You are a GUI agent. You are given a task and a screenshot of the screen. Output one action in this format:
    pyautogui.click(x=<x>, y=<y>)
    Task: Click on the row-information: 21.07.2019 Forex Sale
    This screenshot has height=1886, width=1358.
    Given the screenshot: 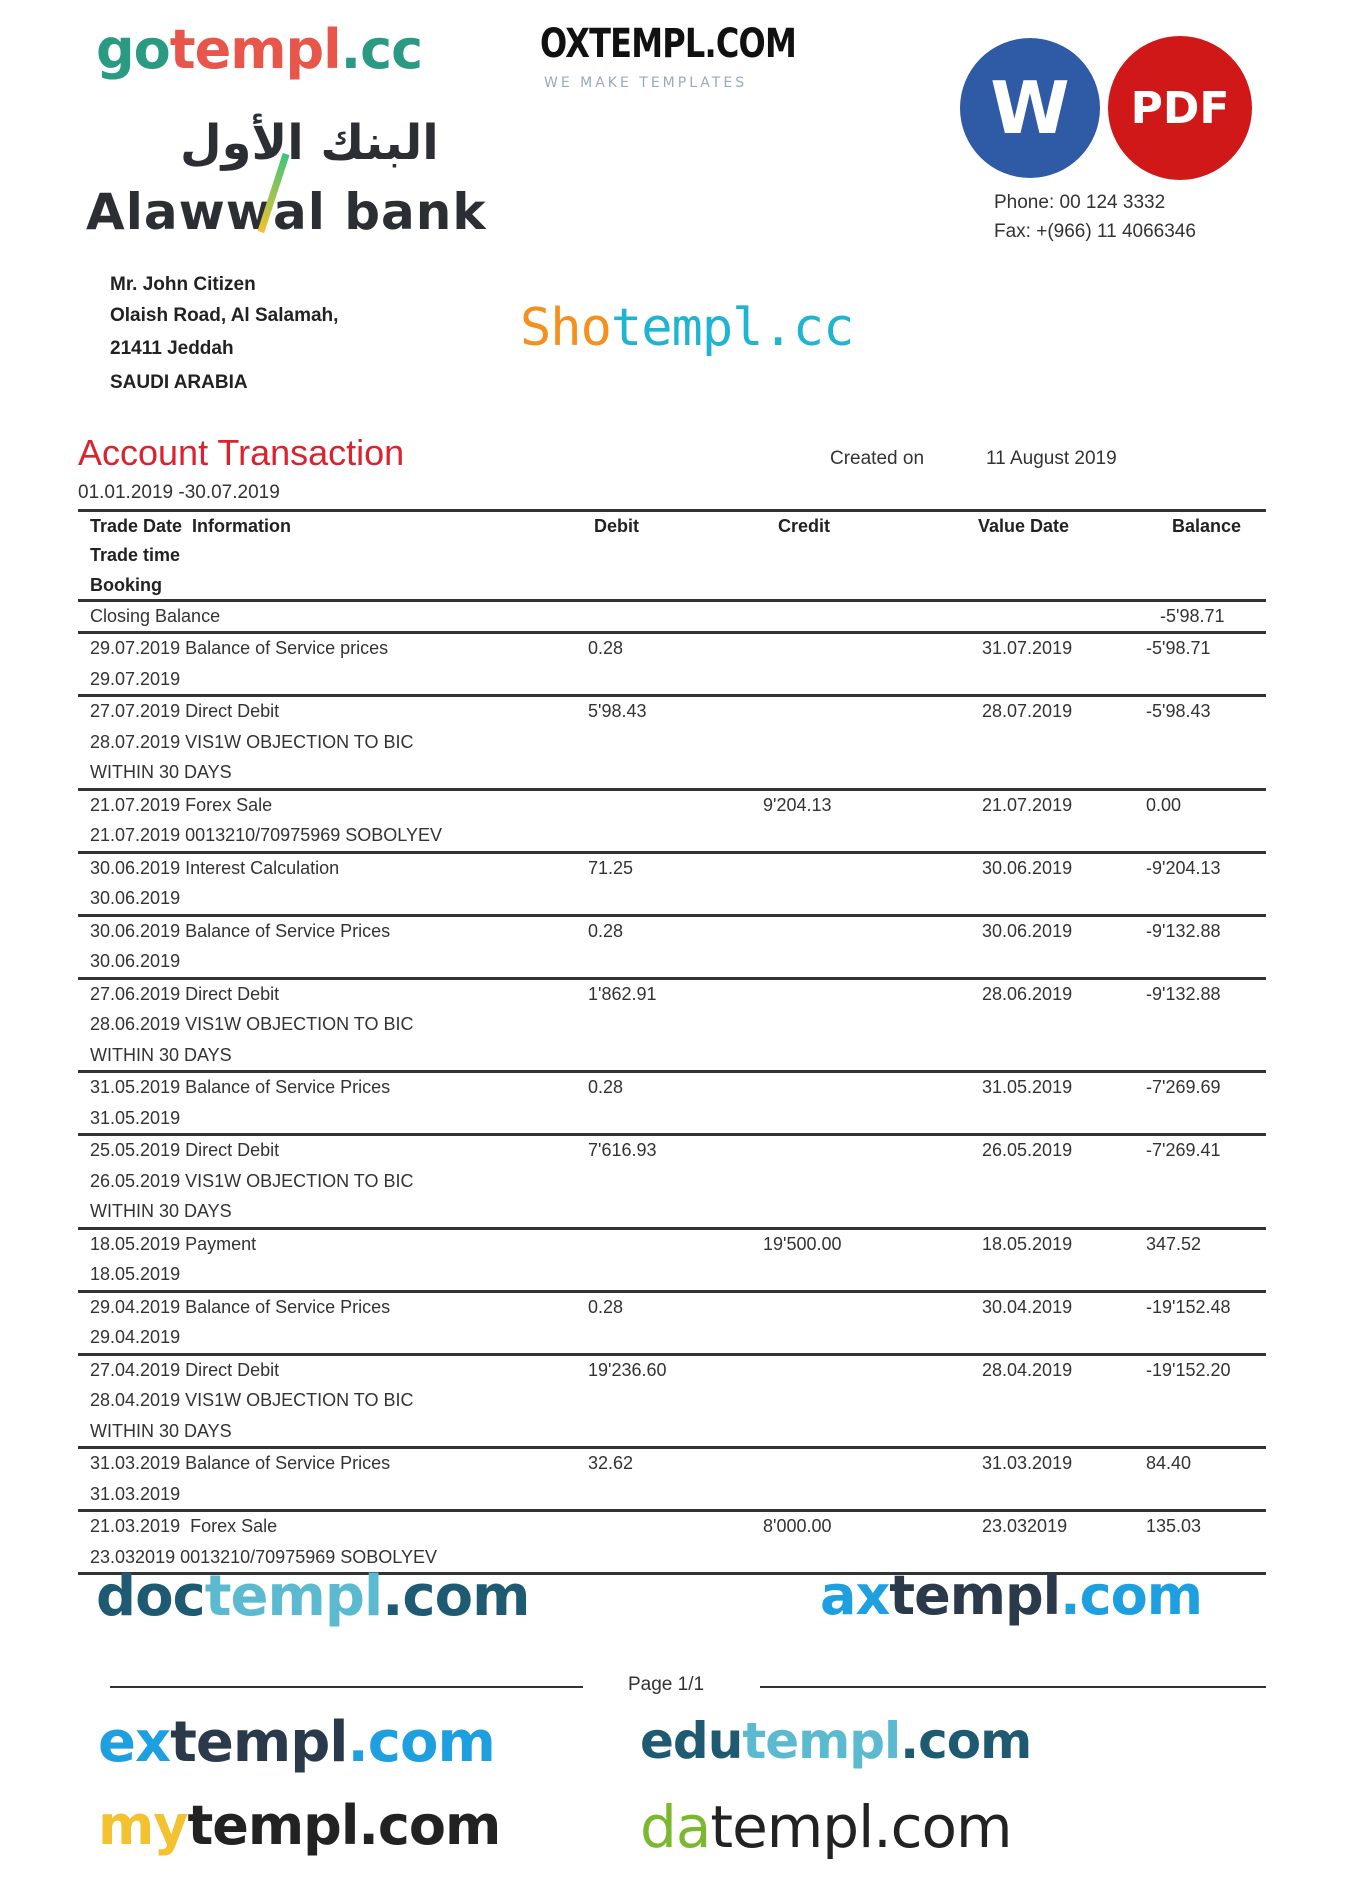 What is the action you would take?
    pyautogui.click(x=181, y=804)
    